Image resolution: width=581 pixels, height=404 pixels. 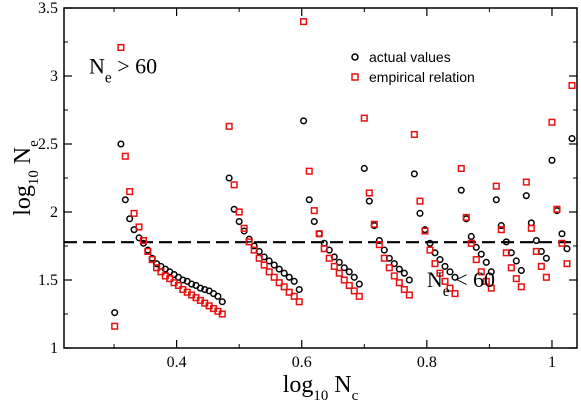 I want to click on x-tick-label: 1, so click(x=552, y=362).